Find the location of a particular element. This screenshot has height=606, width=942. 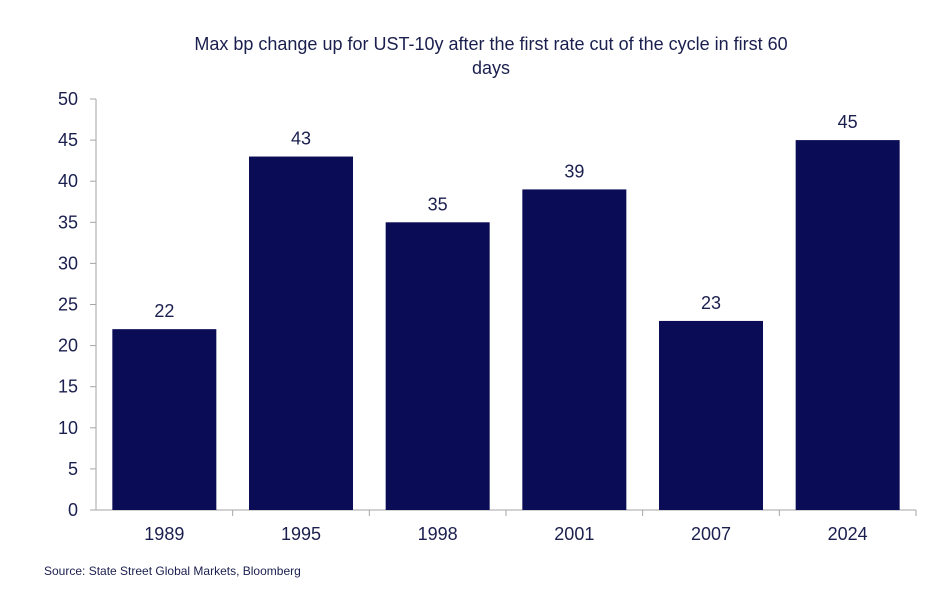

y-tick-label: 5 is located at coordinates (73, 469).